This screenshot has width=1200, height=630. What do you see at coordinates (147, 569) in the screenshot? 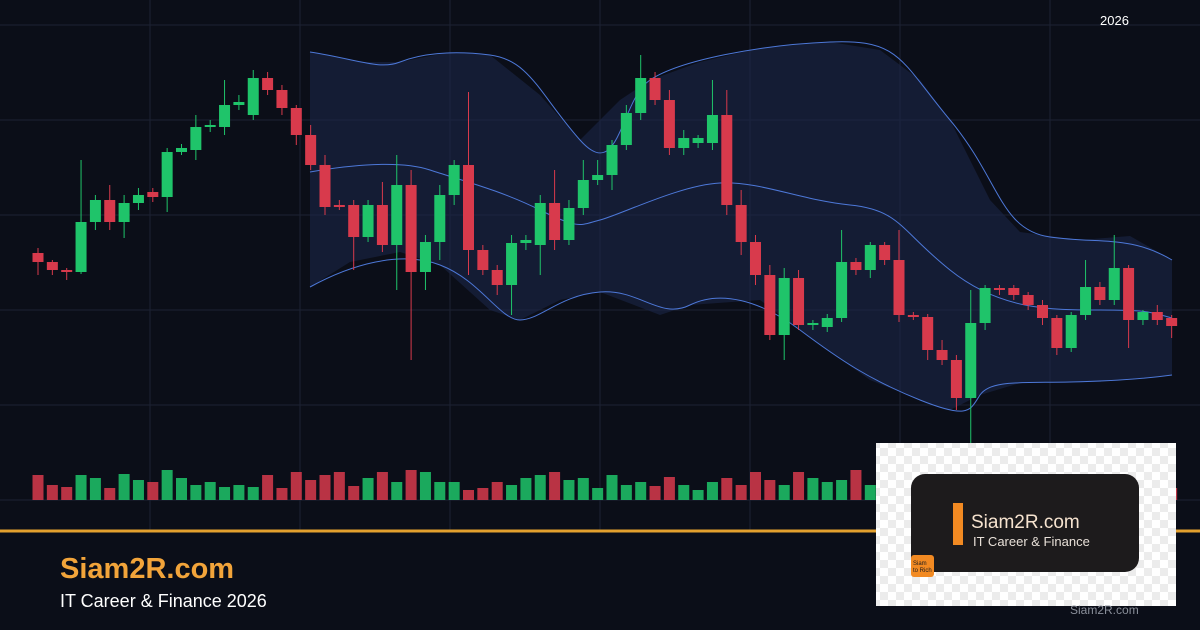
I see `brand-title: Siam2R.com` at bounding box center [147, 569].